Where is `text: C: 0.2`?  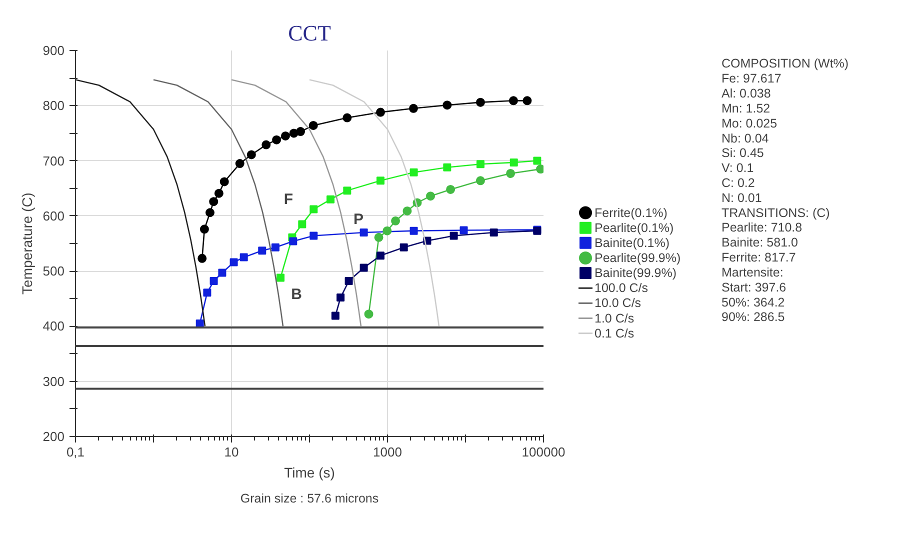
text: C: 0.2 is located at coordinates (738, 183).